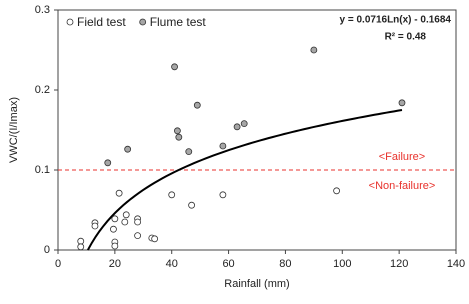 This screenshot has width=469, height=304. I want to click on x-tick-label: 20, so click(115, 264).